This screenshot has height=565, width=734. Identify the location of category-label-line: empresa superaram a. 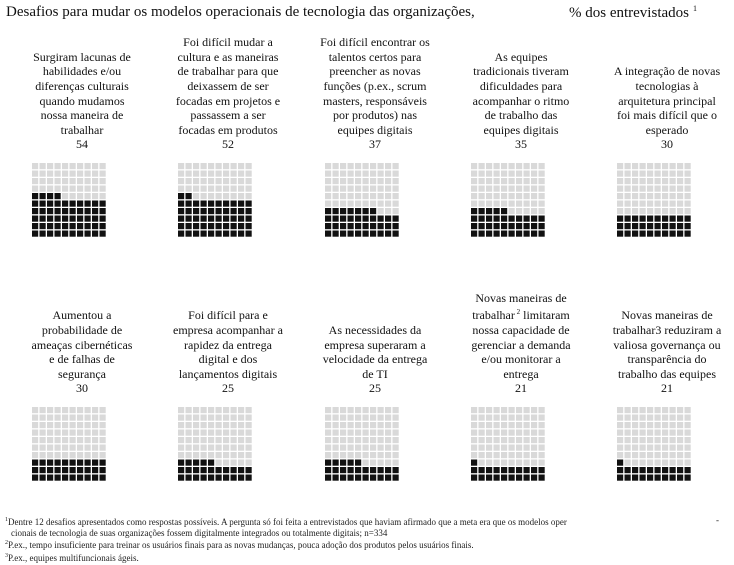
(375, 344).